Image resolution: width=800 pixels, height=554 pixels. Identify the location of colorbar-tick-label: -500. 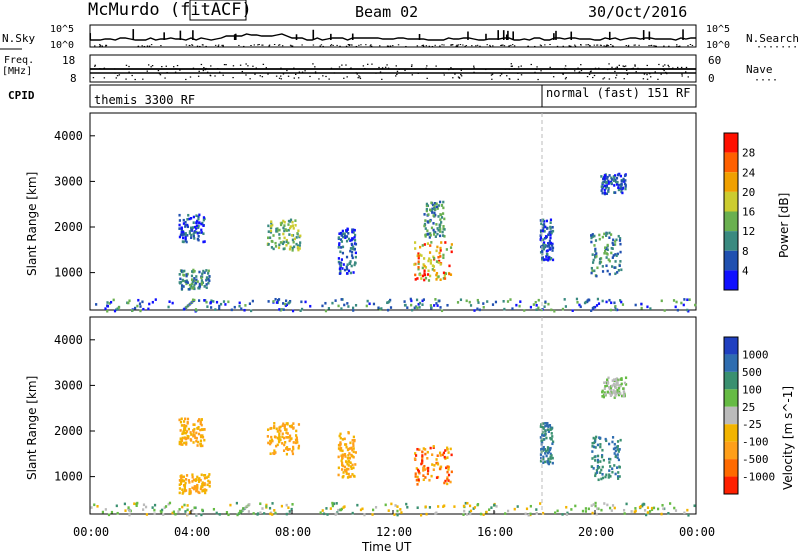
(755, 459).